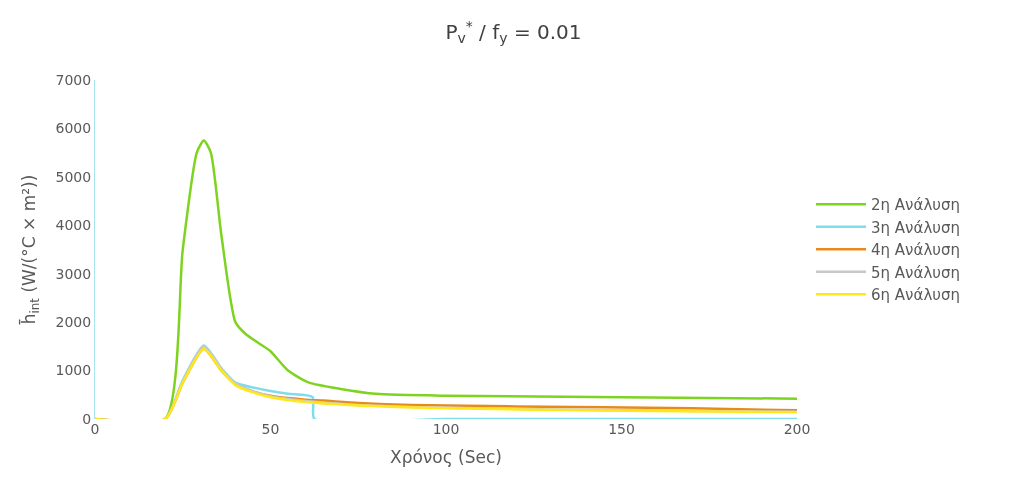 Image resolution: width=1027 pixels, height=499 pixels. I want to click on x-tick-label: 150, so click(621, 429).